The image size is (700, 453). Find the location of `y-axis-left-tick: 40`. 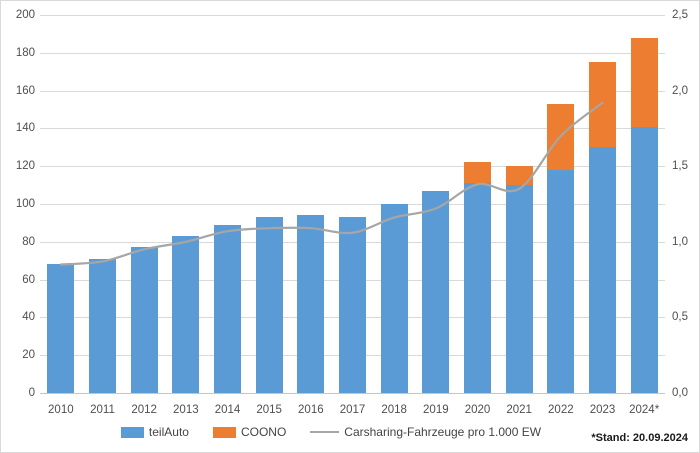

y-axis-left-tick: 40 is located at coordinates (28, 317).